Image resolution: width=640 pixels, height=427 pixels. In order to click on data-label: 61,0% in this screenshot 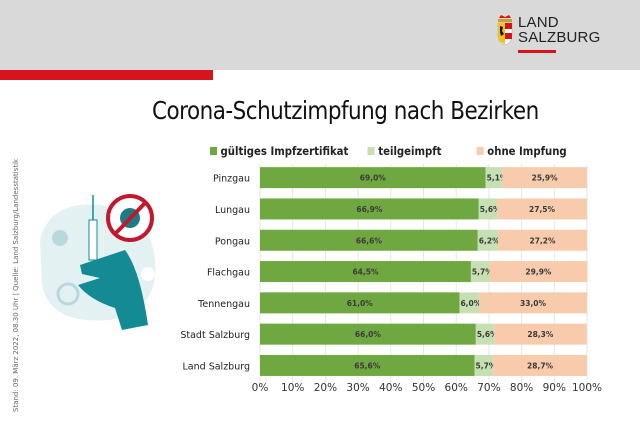, I will do `click(360, 303)`.